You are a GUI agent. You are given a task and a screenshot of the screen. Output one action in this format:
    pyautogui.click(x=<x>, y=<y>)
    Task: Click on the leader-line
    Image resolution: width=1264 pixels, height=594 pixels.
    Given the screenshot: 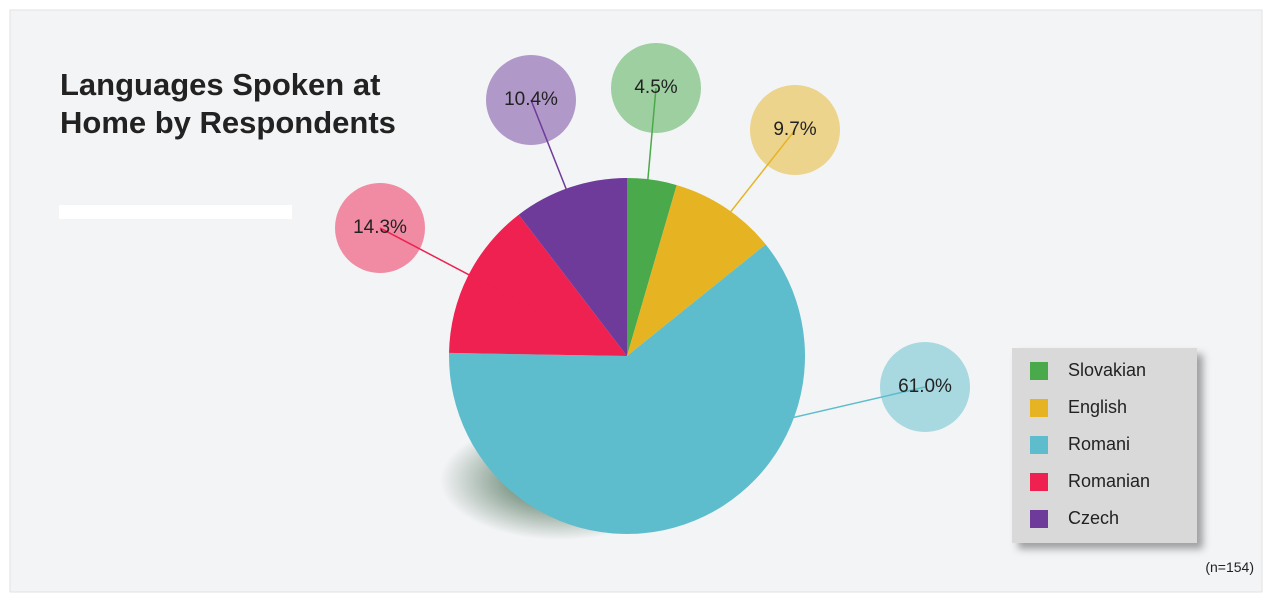 What is the action you would take?
    pyautogui.click(x=792, y=418)
    